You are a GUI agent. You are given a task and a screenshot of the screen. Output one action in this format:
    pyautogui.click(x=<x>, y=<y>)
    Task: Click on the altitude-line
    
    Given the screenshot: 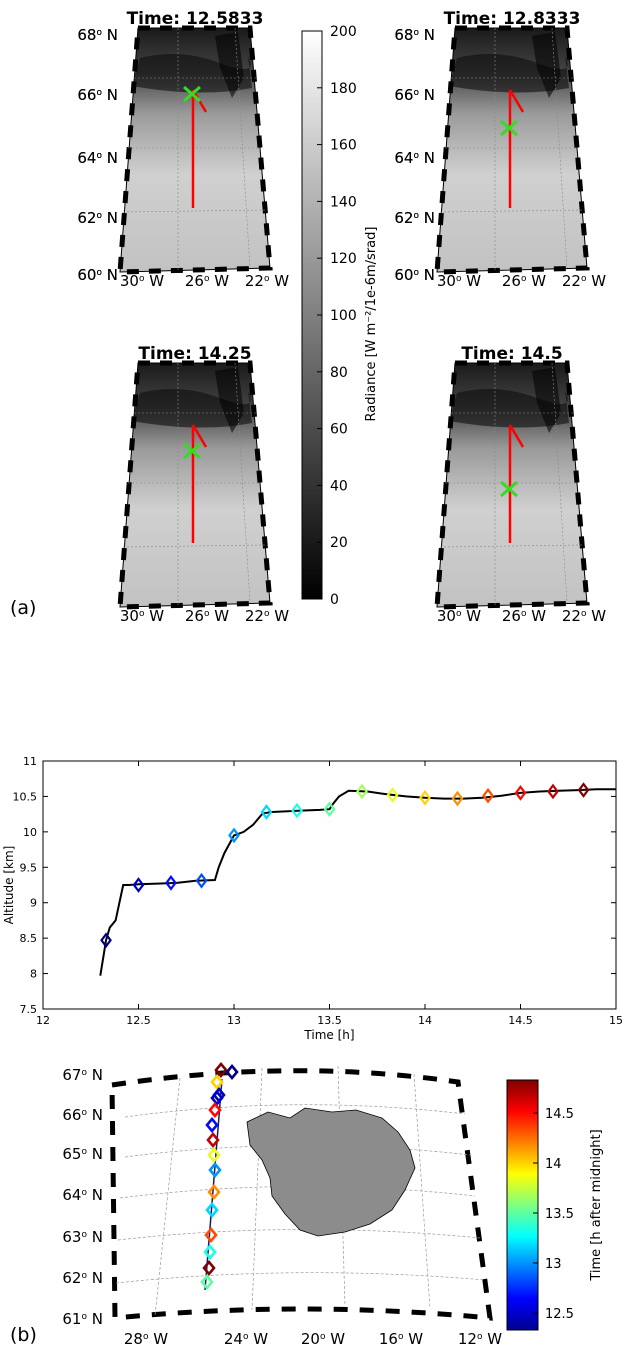 What is the action you would take?
    pyautogui.click(x=357, y=882)
    